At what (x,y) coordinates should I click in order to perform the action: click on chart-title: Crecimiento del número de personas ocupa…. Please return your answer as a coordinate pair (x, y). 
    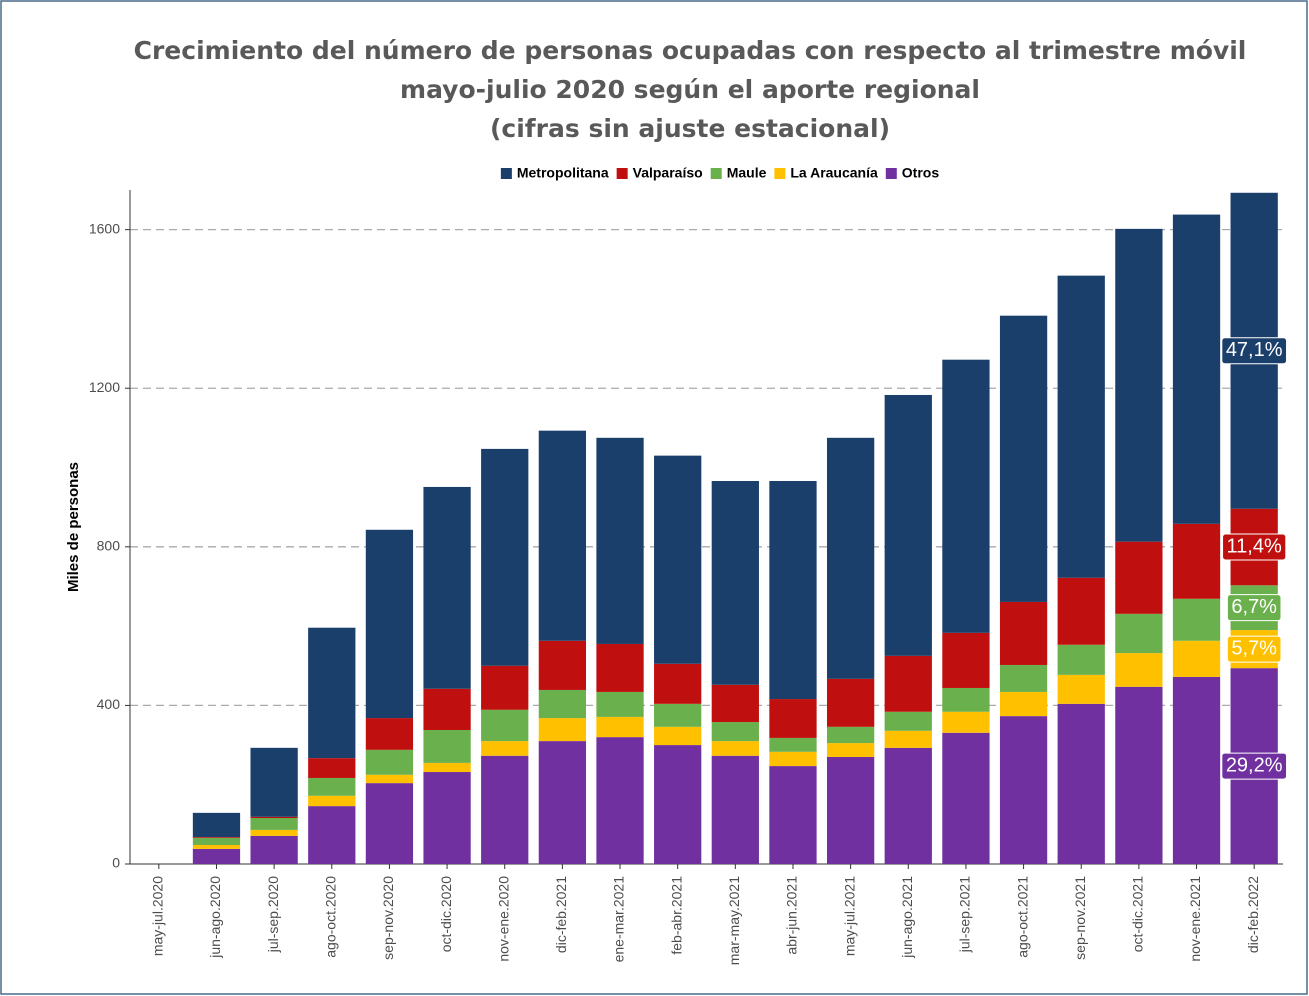
    Looking at the image, I should click on (690, 50).